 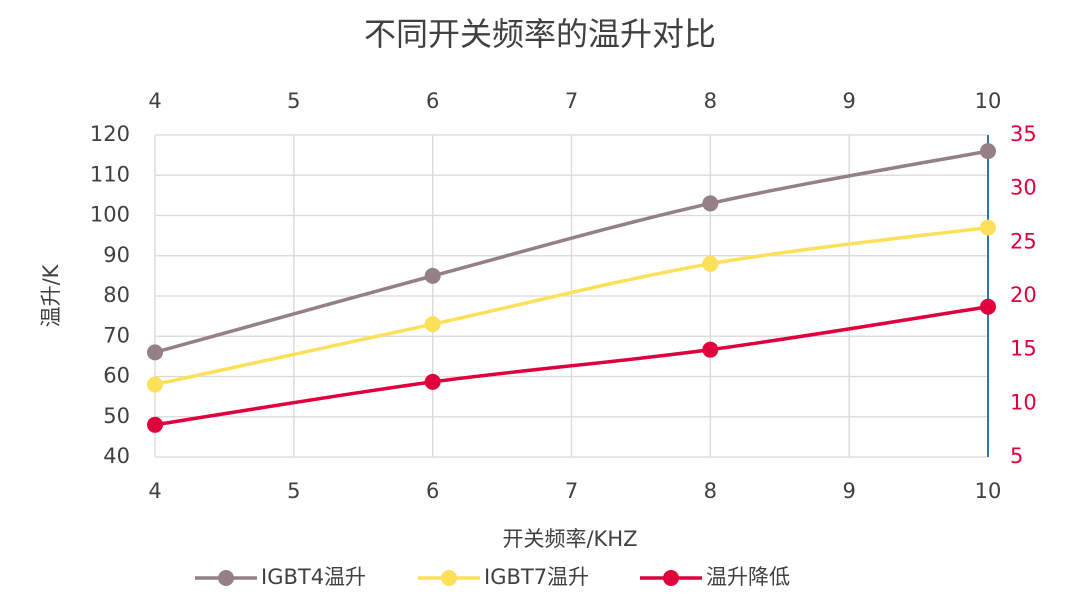 What do you see at coordinates (1023, 349) in the screenshot?
I see `y2-tick-label: 15` at bounding box center [1023, 349].